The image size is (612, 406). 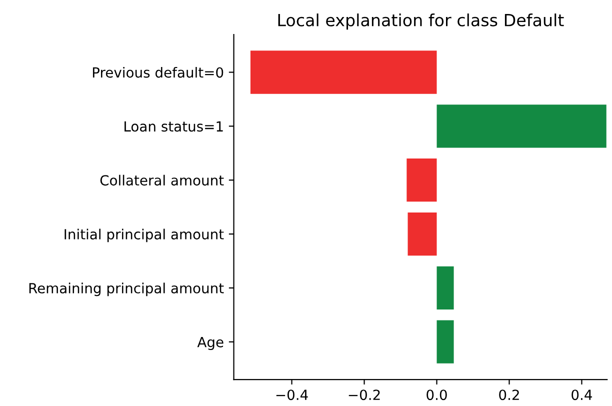 What do you see at coordinates (582, 395) in the screenshot?
I see `x-tick-label: 0.4` at bounding box center [582, 395].